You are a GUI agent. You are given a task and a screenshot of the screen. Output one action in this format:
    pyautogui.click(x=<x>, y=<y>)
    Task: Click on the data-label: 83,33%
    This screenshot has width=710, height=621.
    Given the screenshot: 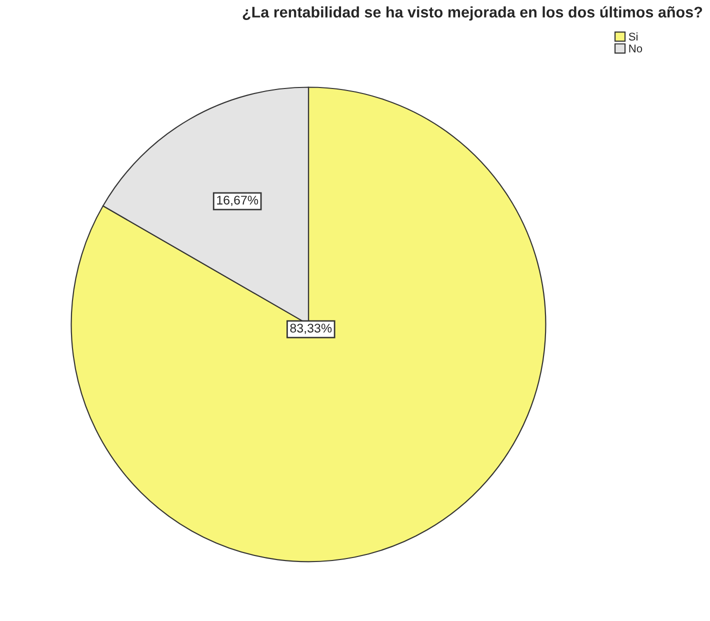 What is the action you would take?
    pyautogui.click(x=311, y=329)
    